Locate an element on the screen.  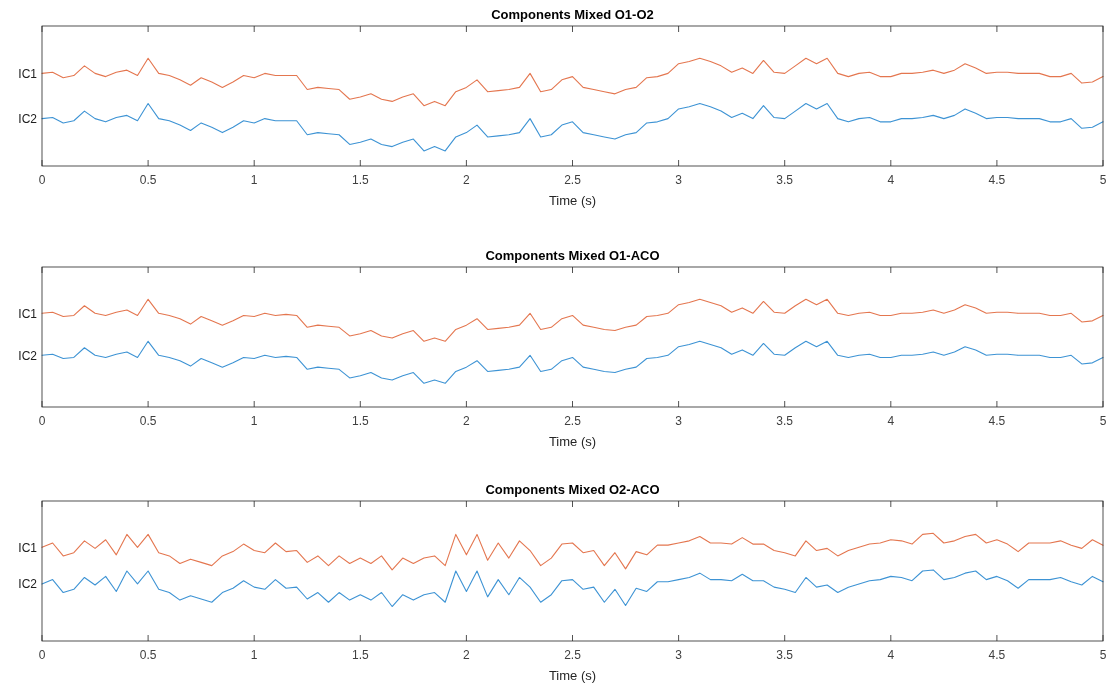
chart-title: Components Mixed O1-ACO is located at coordinates (572, 255).